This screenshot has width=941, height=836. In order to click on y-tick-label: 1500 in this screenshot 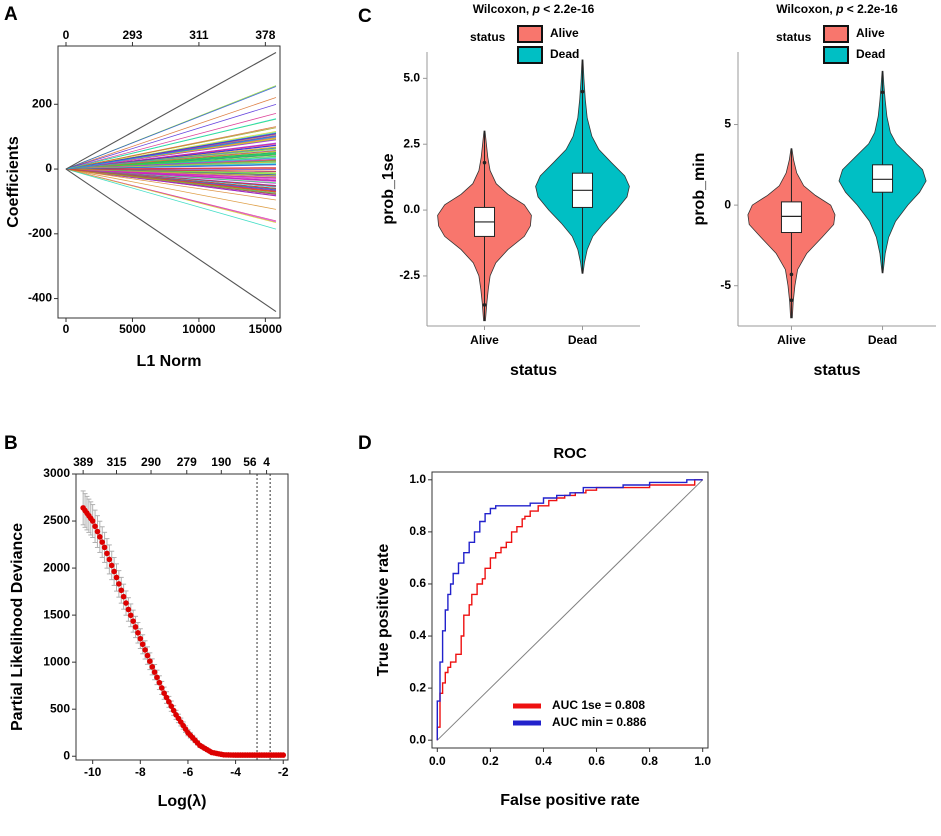, I will do `click(56, 614)`.